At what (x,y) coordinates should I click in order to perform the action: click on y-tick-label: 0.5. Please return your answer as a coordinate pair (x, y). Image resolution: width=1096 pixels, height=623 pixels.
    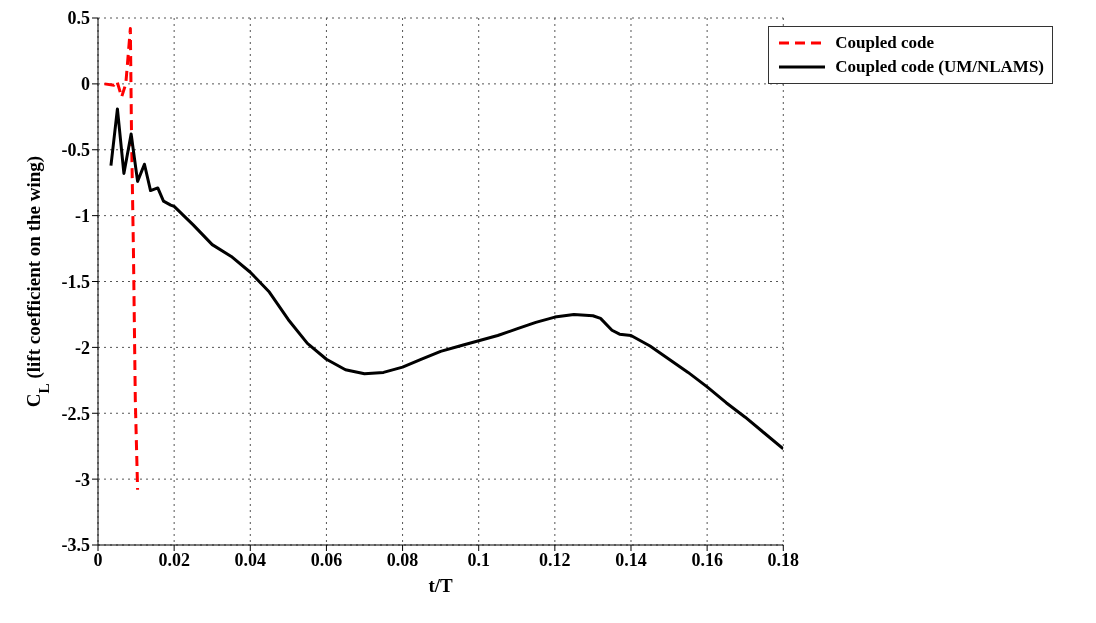
    Looking at the image, I should click on (78, 18).